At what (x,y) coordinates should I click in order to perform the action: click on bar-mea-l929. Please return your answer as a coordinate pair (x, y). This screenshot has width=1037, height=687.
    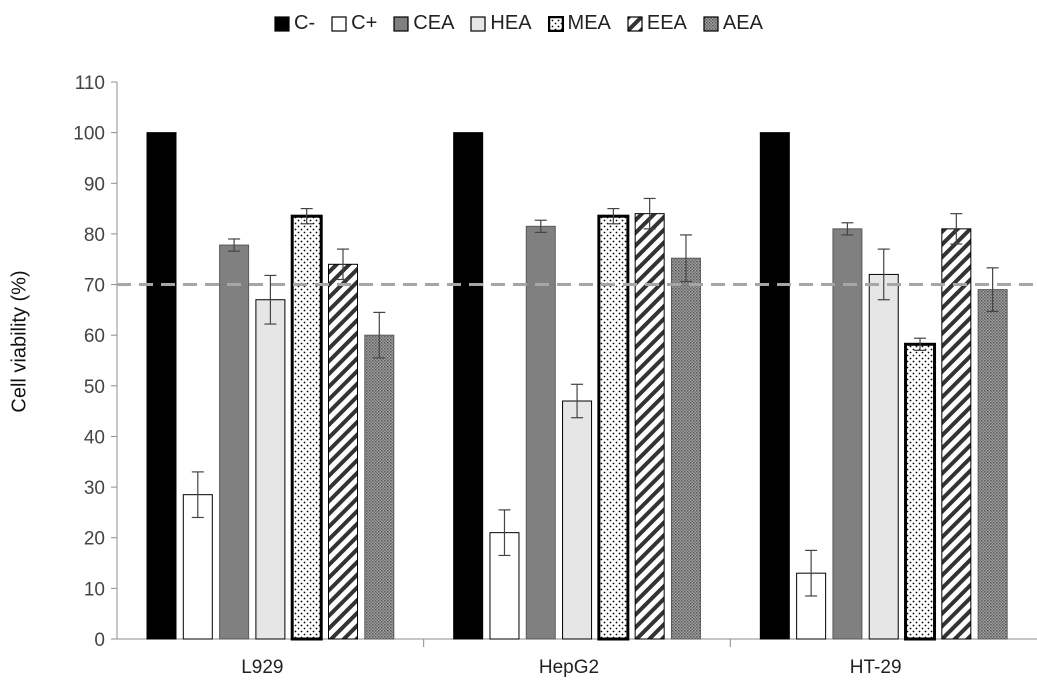
    Looking at the image, I should click on (306, 427).